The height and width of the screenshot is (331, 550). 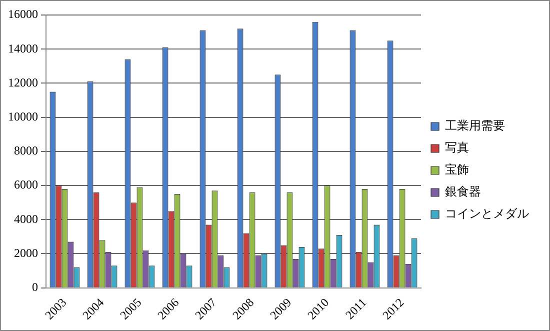 I want to click on y-tick-label: 12000, so click(x=23, y=82).